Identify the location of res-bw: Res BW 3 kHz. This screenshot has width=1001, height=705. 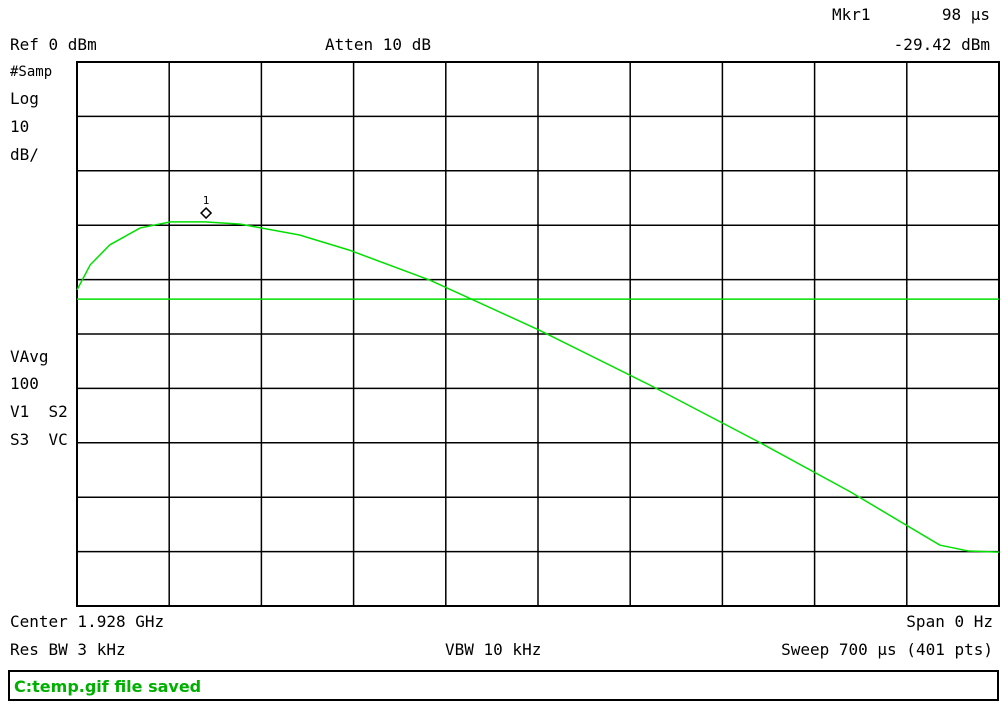
(68, 649).